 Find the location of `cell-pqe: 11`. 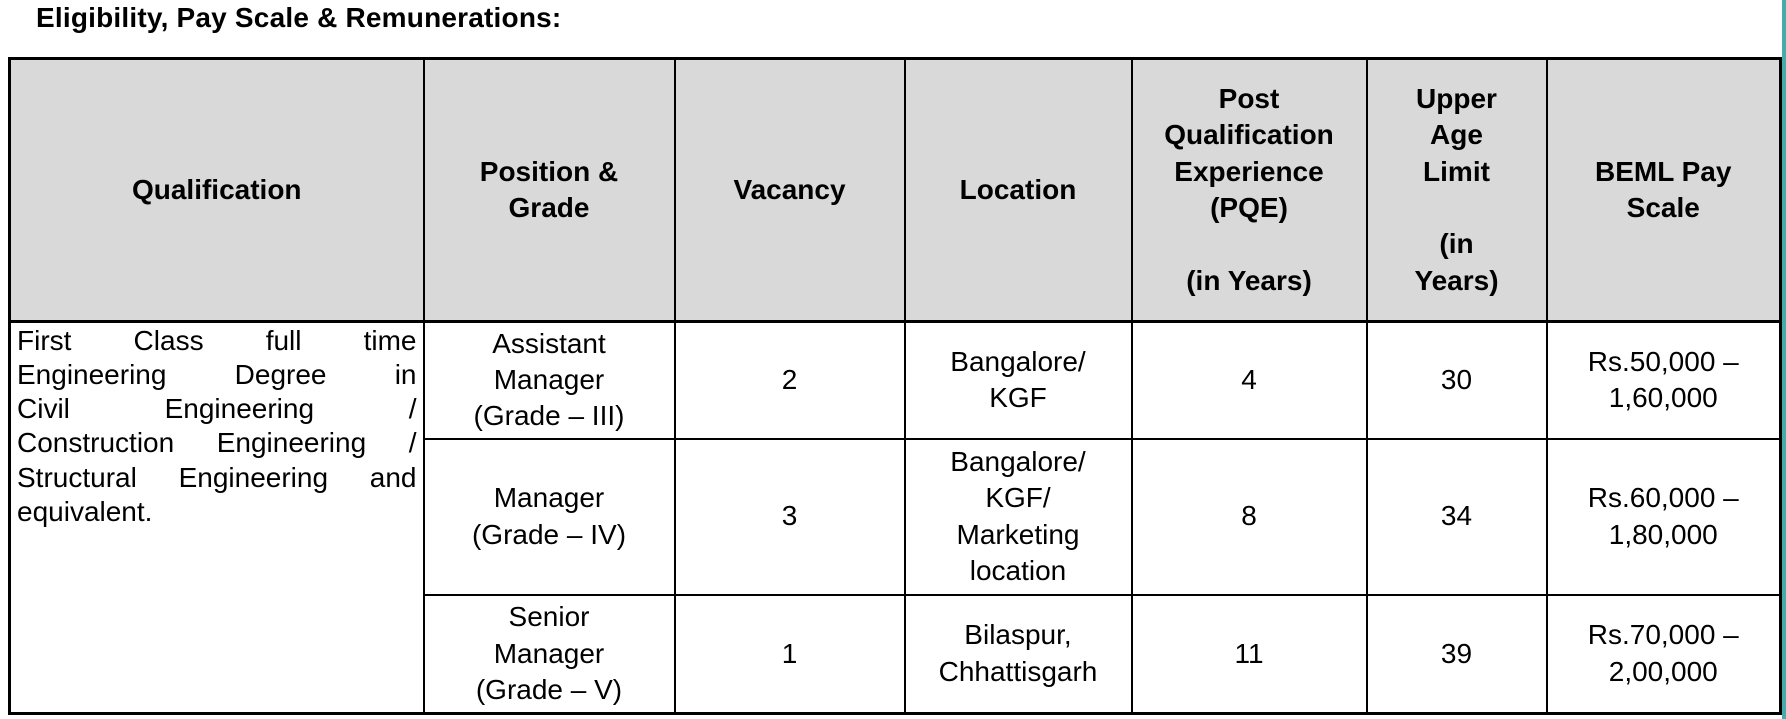

cell-pqe: 11 is located at coordinates (1249, 654).